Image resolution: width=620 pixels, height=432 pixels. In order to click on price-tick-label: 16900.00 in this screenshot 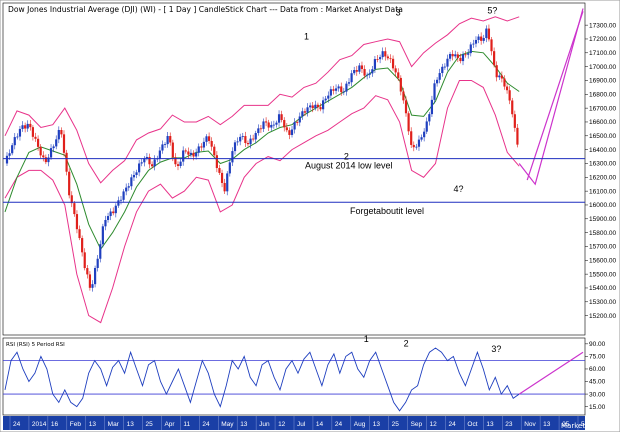, I will do `click(602, 81)`.